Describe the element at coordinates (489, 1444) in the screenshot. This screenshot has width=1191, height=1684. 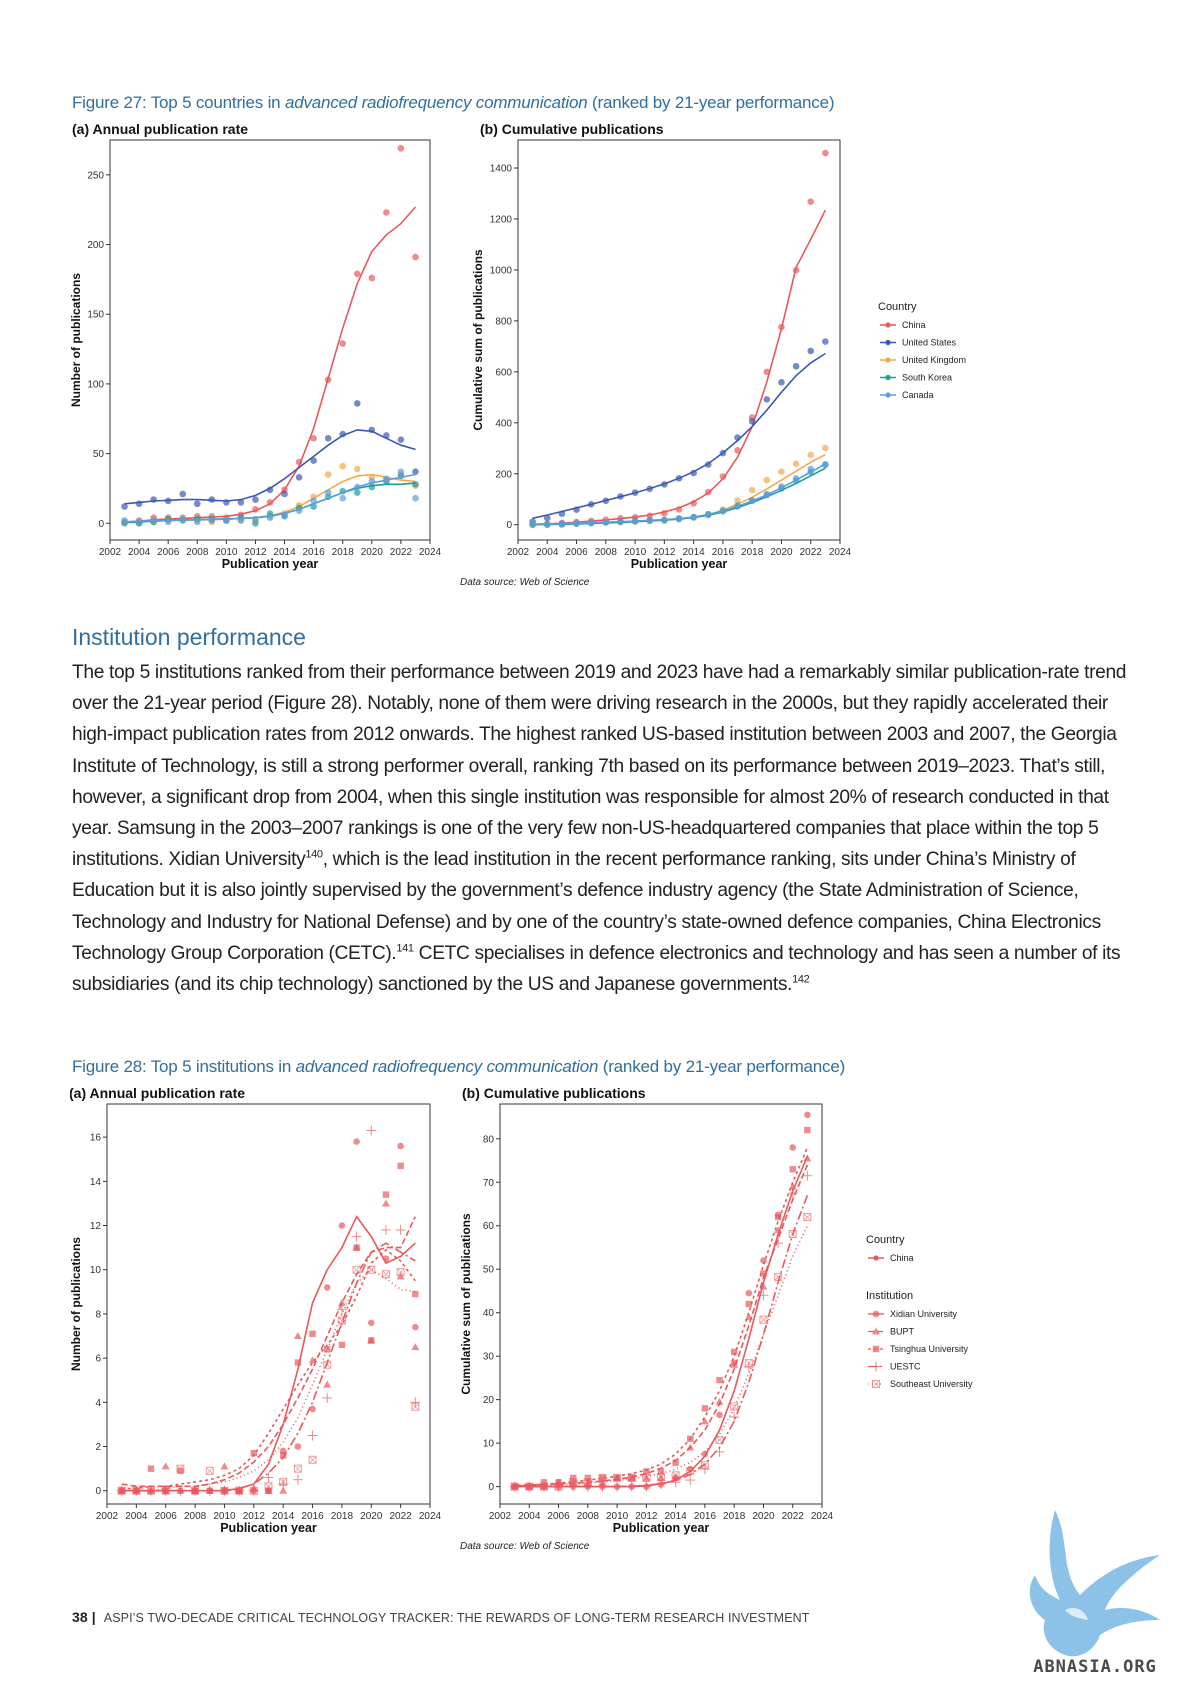
I see `y-tick-label: 10` at that location.